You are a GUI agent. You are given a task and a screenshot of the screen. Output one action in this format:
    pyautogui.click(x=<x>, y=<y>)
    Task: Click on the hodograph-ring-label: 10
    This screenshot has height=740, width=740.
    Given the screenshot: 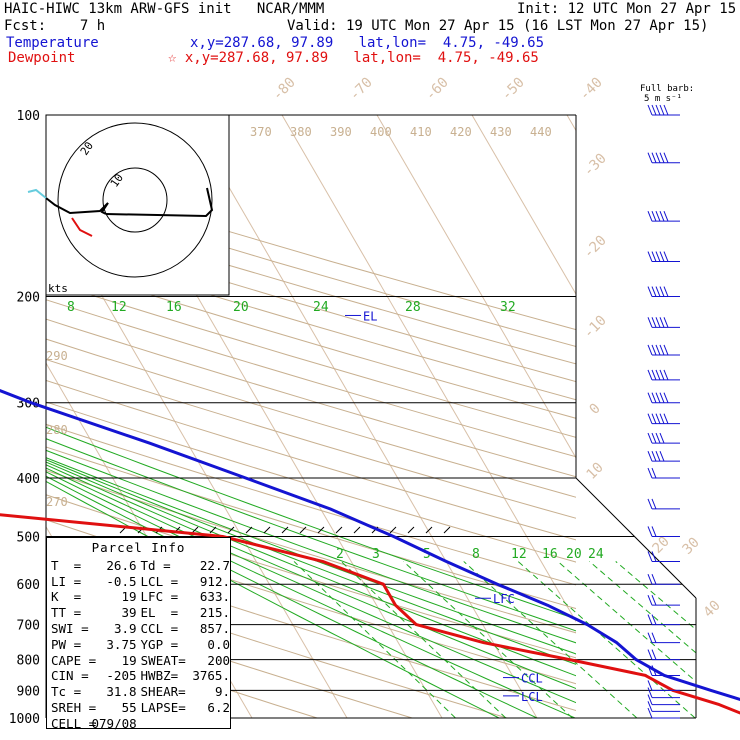 What is the action you would take?
    pyautogui.click(x=117, y=180)
    